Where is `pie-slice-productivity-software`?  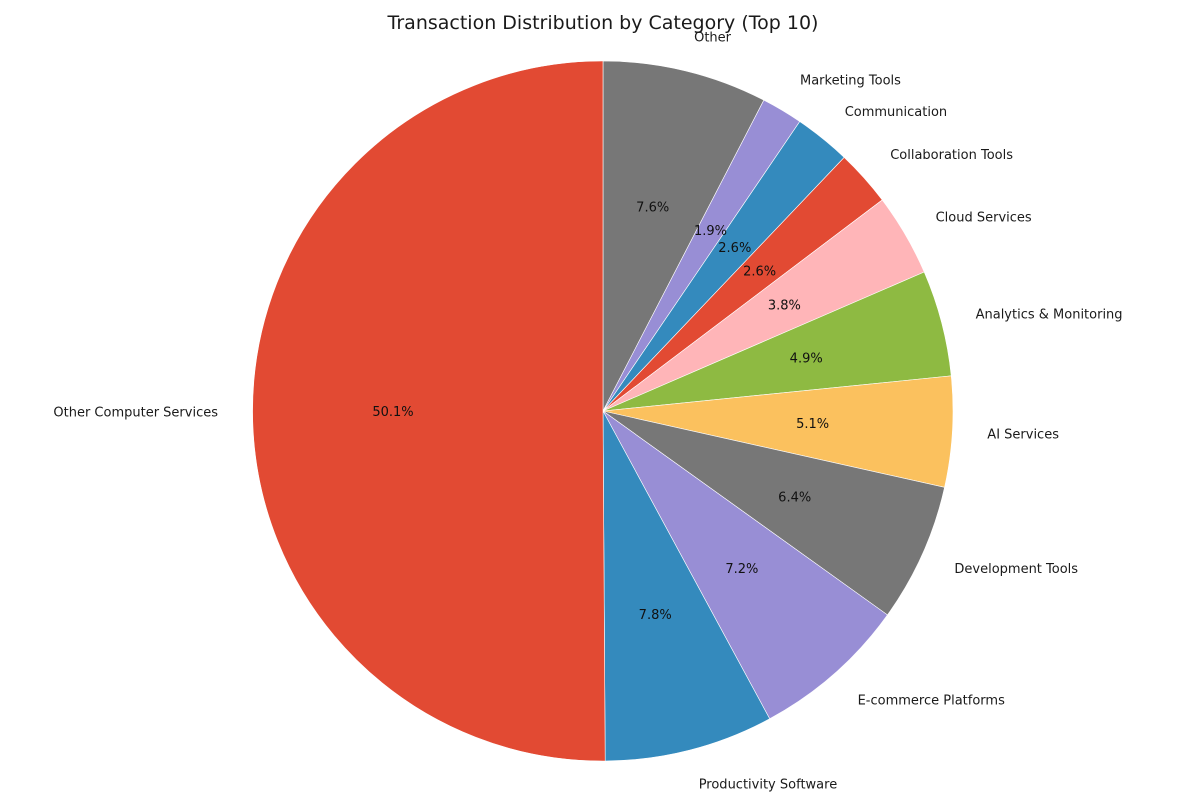 pie-slice-productivity-software is located at coordinates (686, 586).